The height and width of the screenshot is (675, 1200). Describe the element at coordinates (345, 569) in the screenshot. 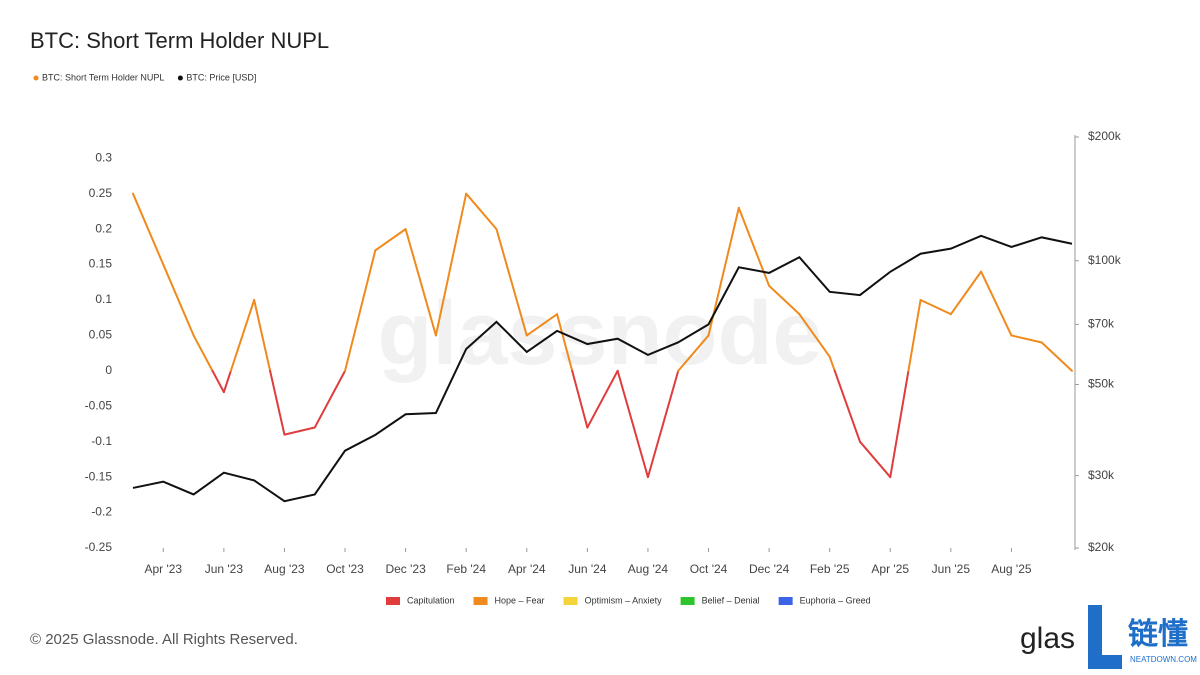

I see `x-tick-label: Oct '23` at that location.